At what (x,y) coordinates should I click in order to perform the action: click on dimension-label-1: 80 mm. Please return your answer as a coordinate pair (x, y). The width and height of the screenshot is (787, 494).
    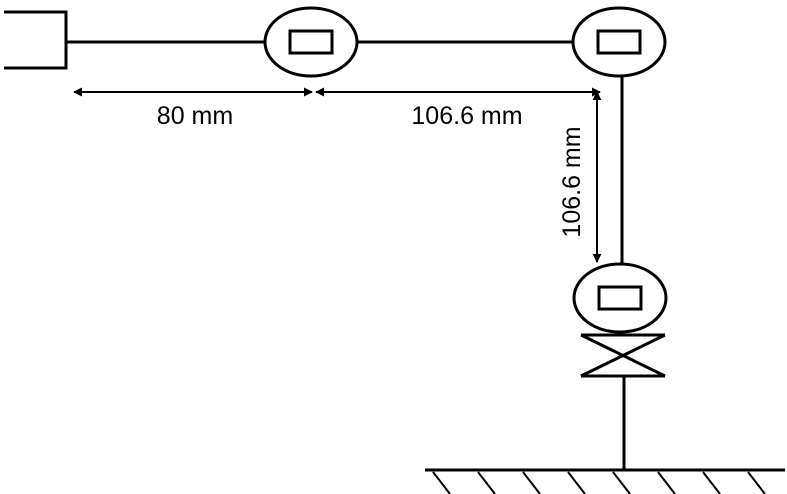
    Looking at the image, I should click on (195, 116).